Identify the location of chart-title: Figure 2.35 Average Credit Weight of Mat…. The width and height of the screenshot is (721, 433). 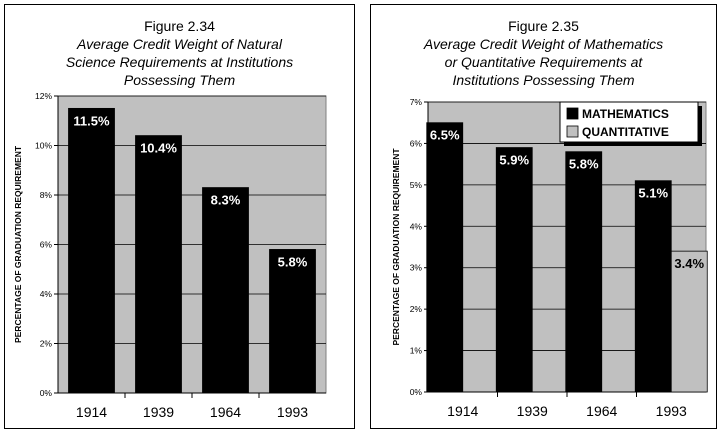
(543, 53).